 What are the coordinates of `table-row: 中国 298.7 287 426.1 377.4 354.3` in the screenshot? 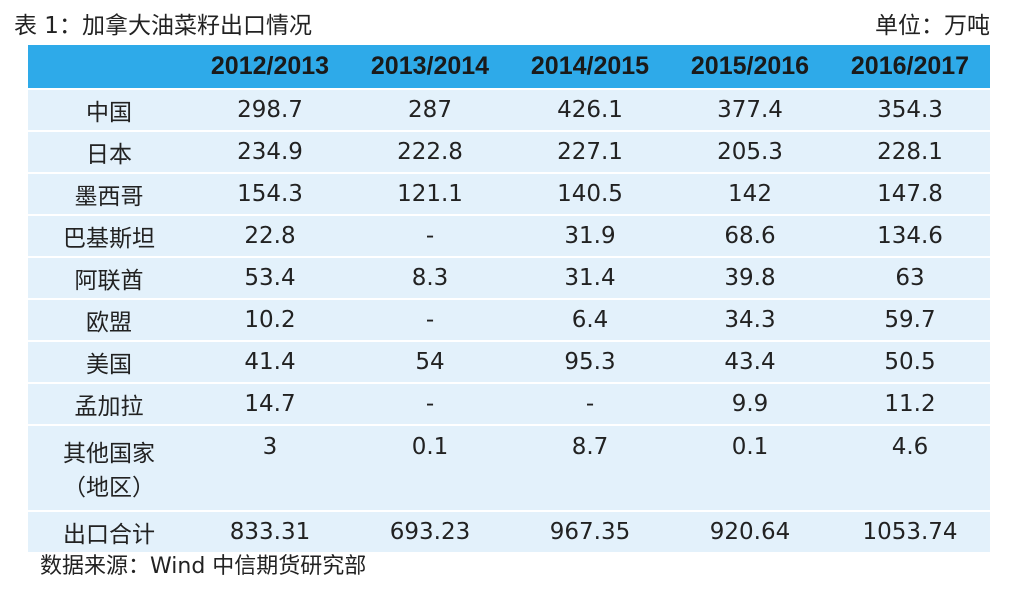 It's located at (509, 109).